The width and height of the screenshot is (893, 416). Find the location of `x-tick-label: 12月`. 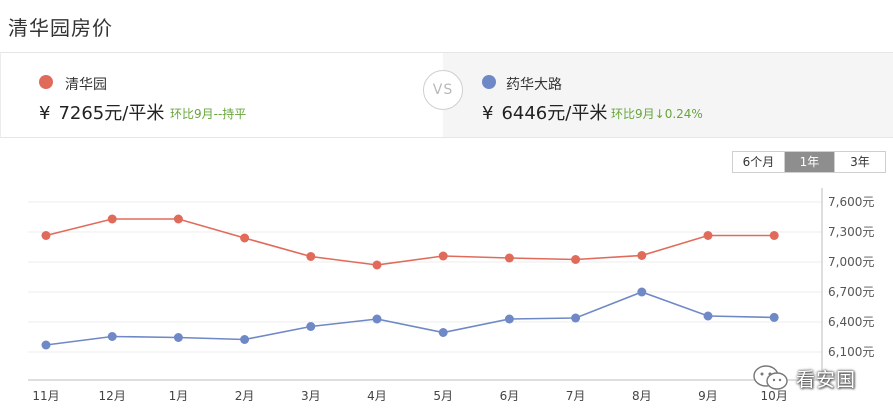

x-tick-label: 12月 is located at coordinates (112, 396).